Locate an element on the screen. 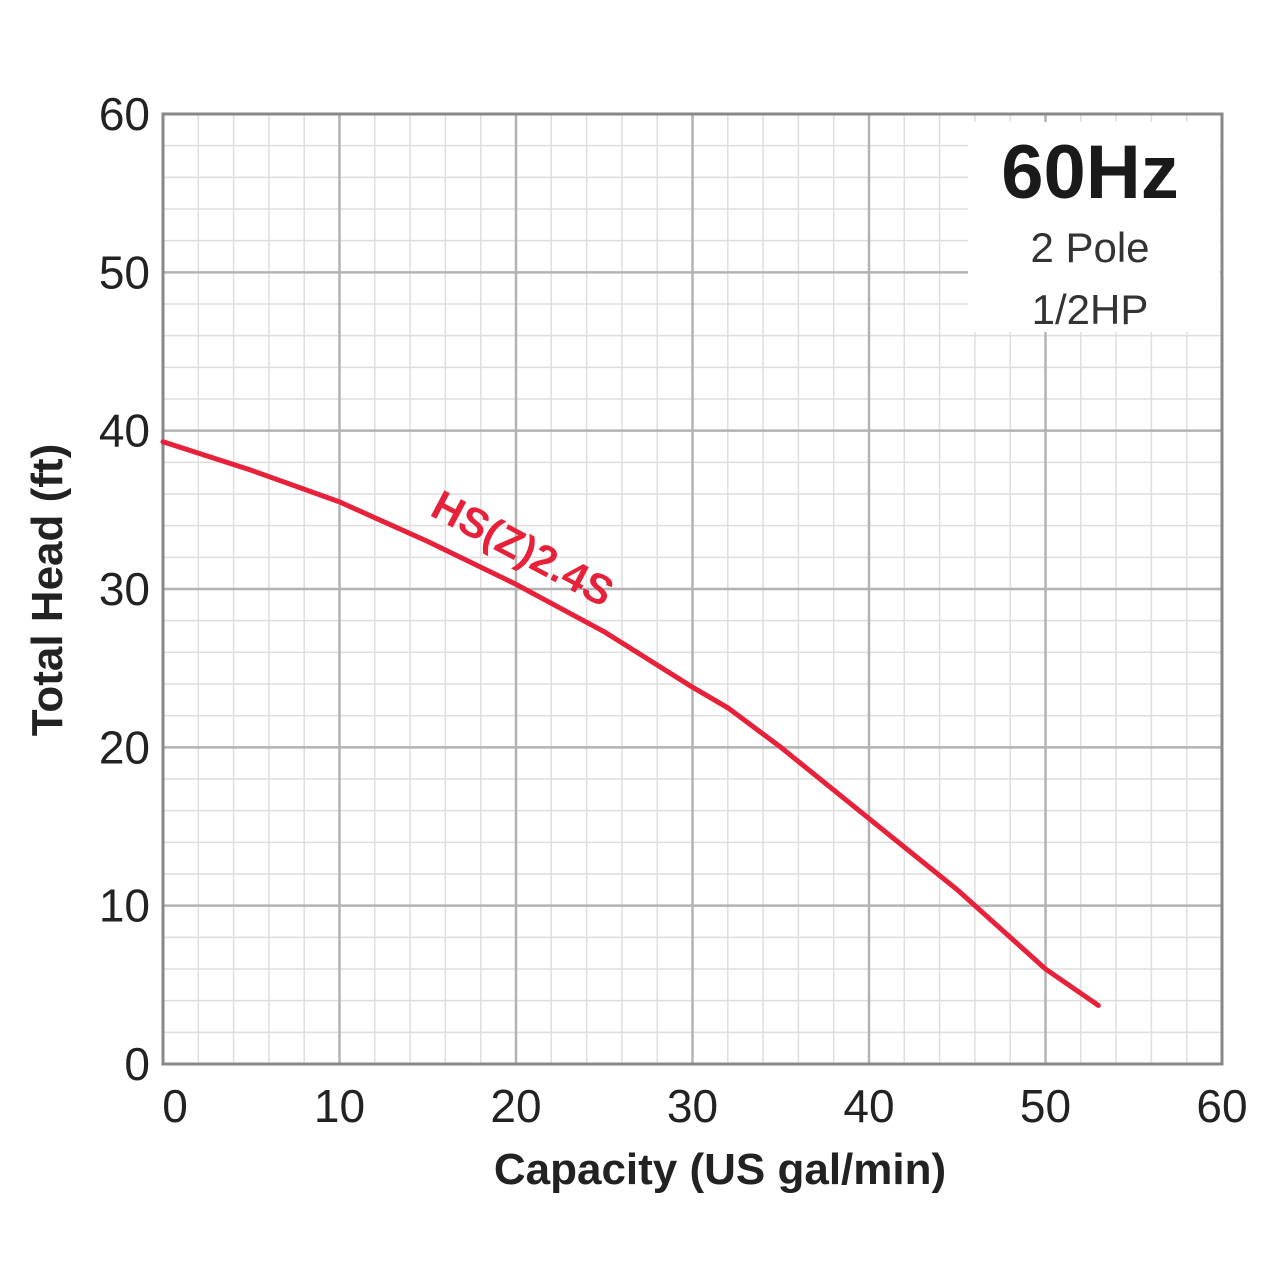 This screenshot has width=1280, height=1280. y-tick-label: 0 is located at coordinates (137, 1064).